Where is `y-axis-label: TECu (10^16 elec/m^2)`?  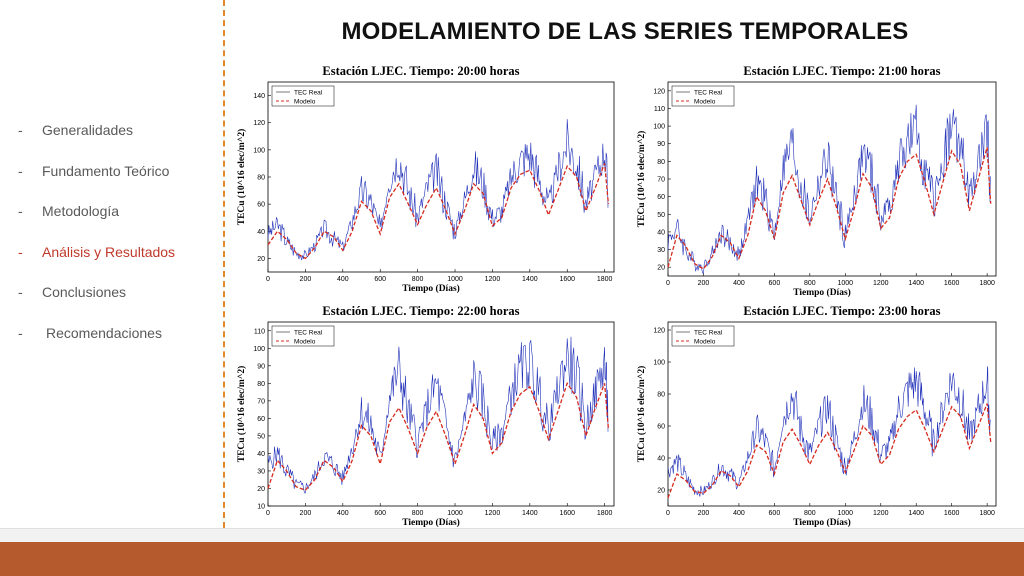 y-axis-label: TECu (10^16 elec/m^2) is located at coordinates (641, 179).